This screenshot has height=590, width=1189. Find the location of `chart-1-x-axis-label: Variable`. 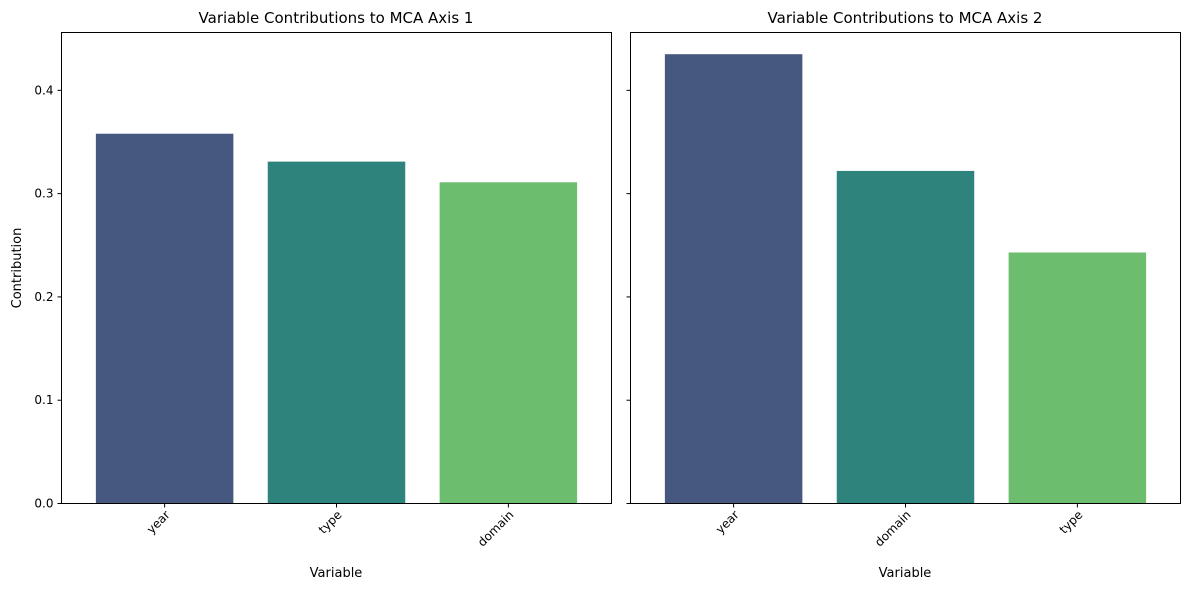

chart-1-x-axis-label: Variable is located at coordinates (336, 573).